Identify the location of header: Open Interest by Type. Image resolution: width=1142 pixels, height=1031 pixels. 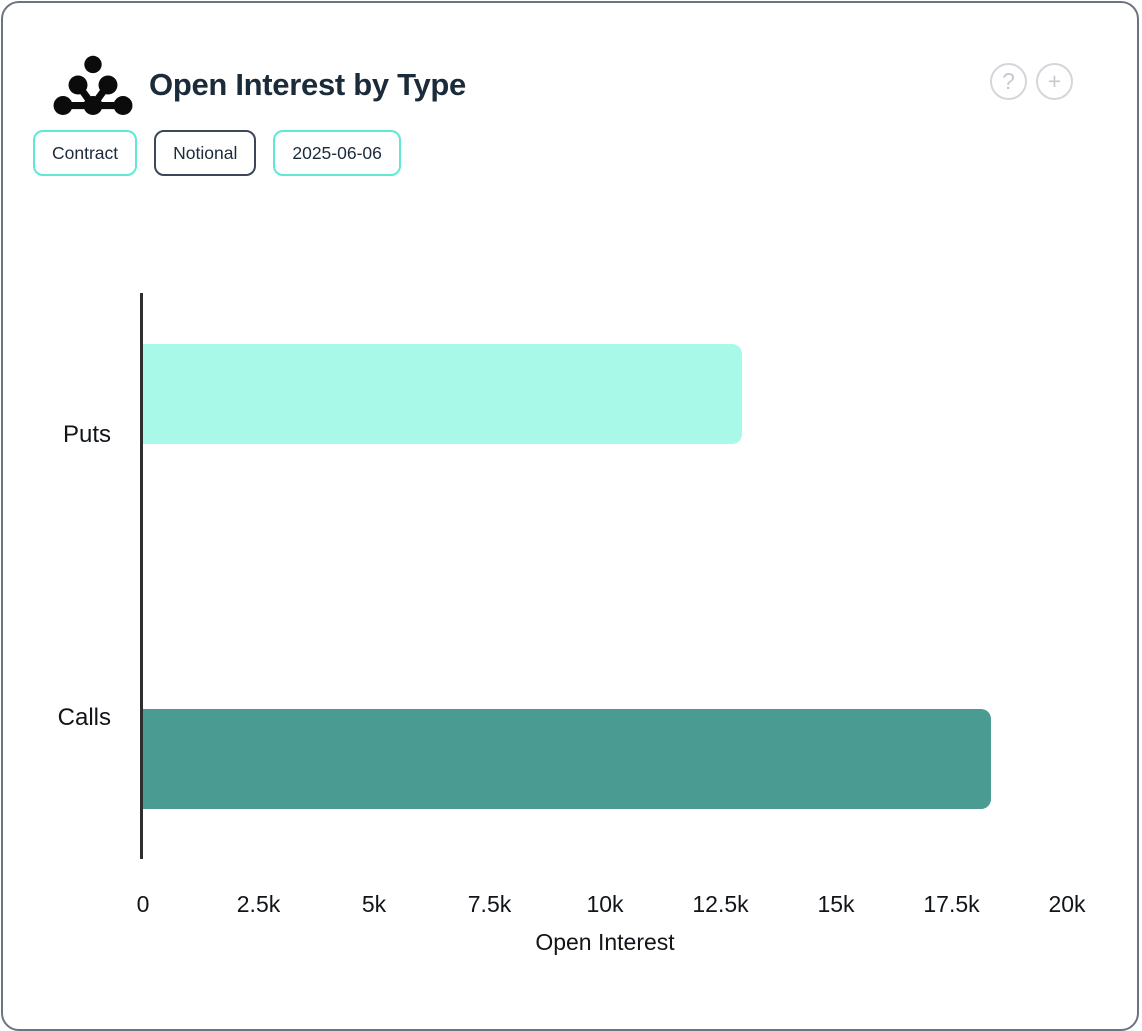
(259, 85).